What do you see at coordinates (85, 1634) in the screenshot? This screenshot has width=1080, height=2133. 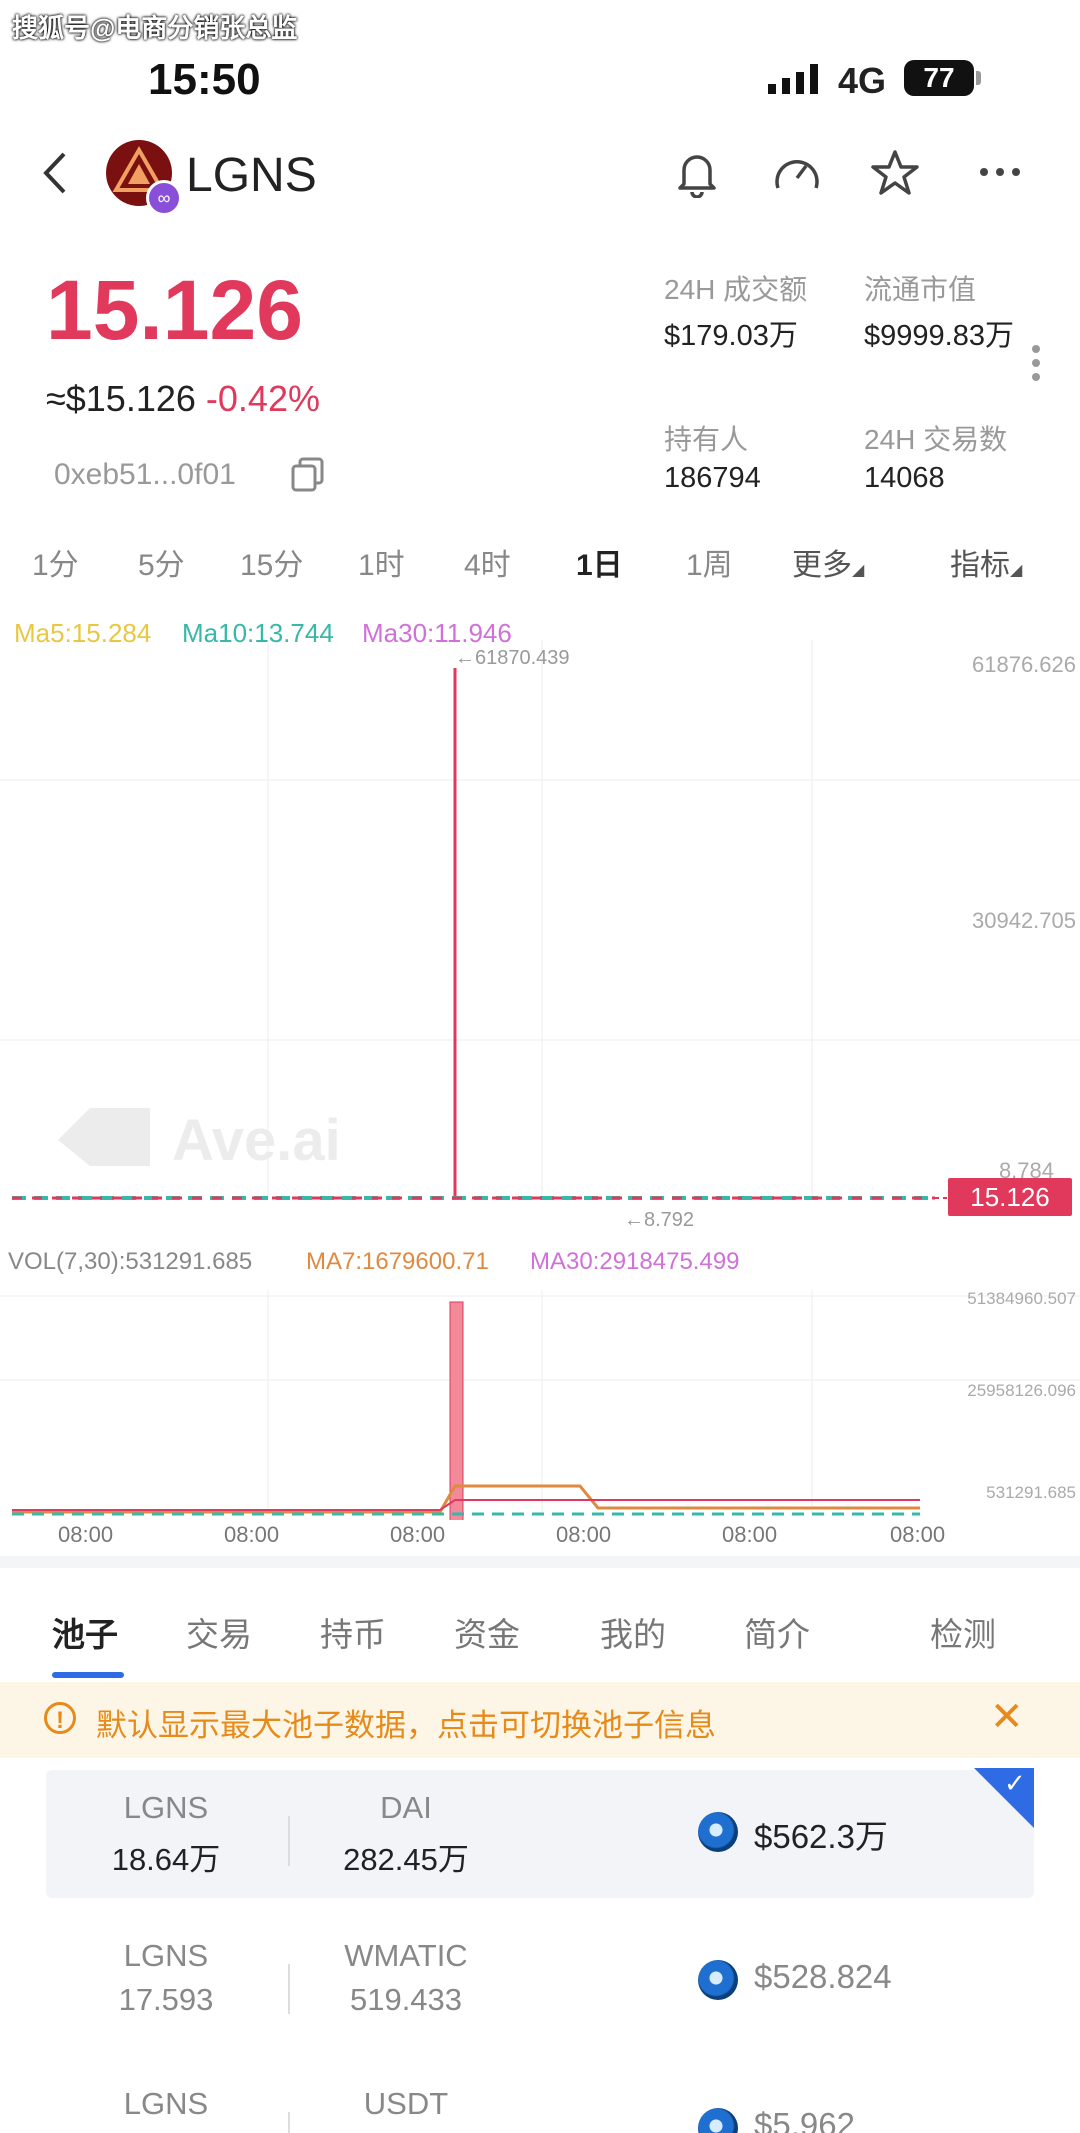 I see `tab-pools: 池子` at bounding box center [85, 1634].